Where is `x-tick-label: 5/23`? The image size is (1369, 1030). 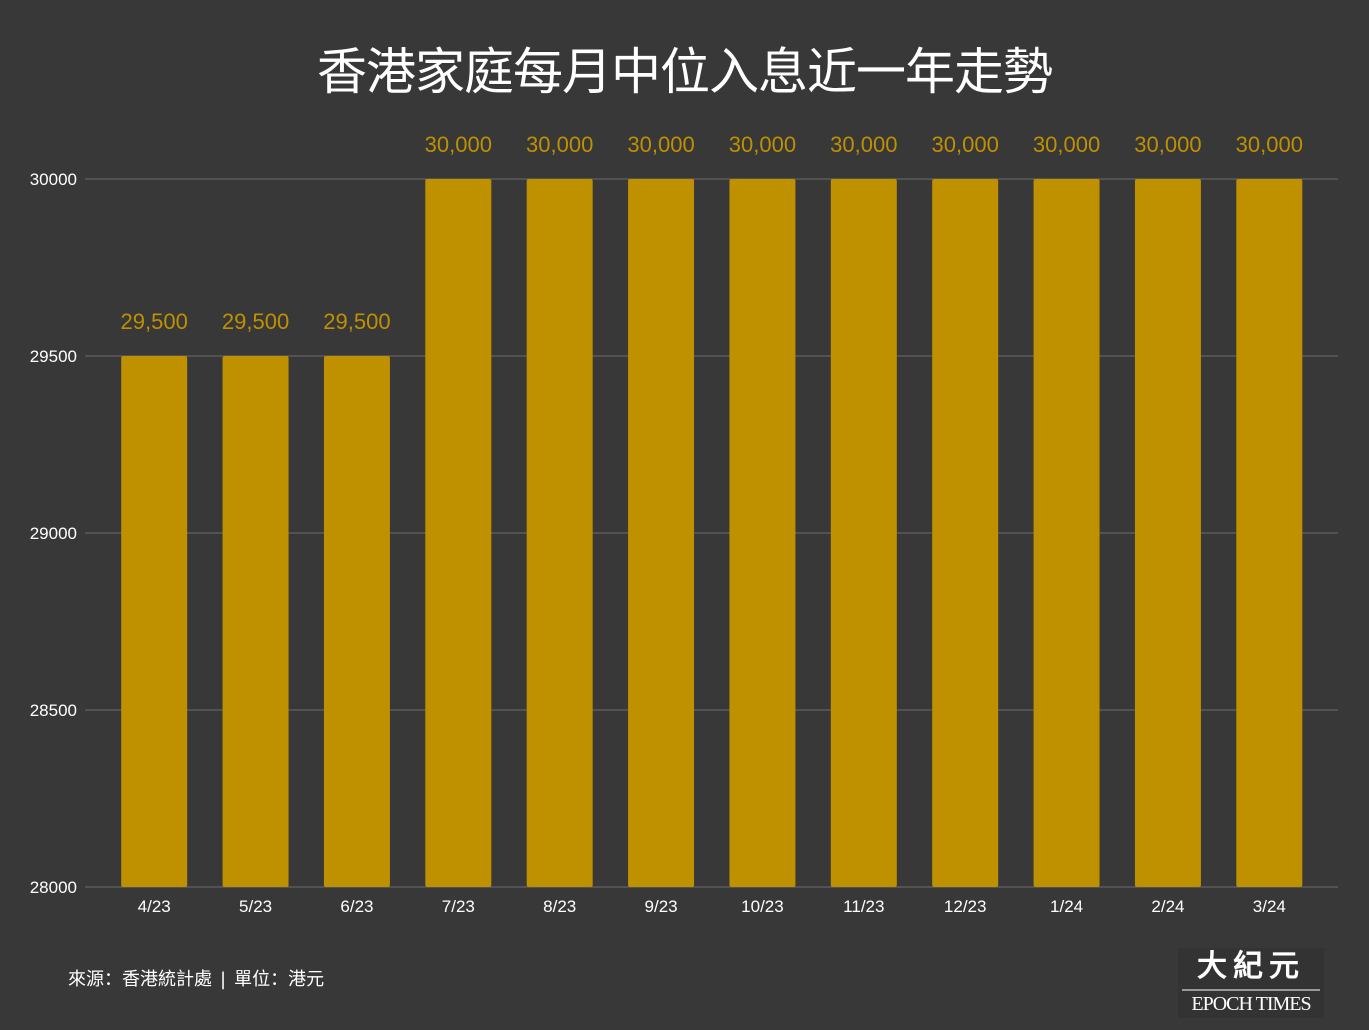
x-tick-label: 5/23 is located at coordinates (255, 906).